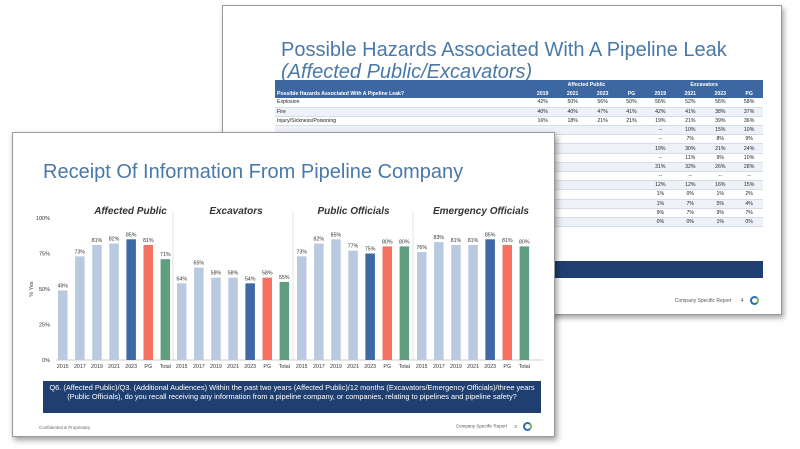 The height and width of the screenshot is (449, 800). I want to click on back-footer-report: Company Specific Report, so click(703, 300).